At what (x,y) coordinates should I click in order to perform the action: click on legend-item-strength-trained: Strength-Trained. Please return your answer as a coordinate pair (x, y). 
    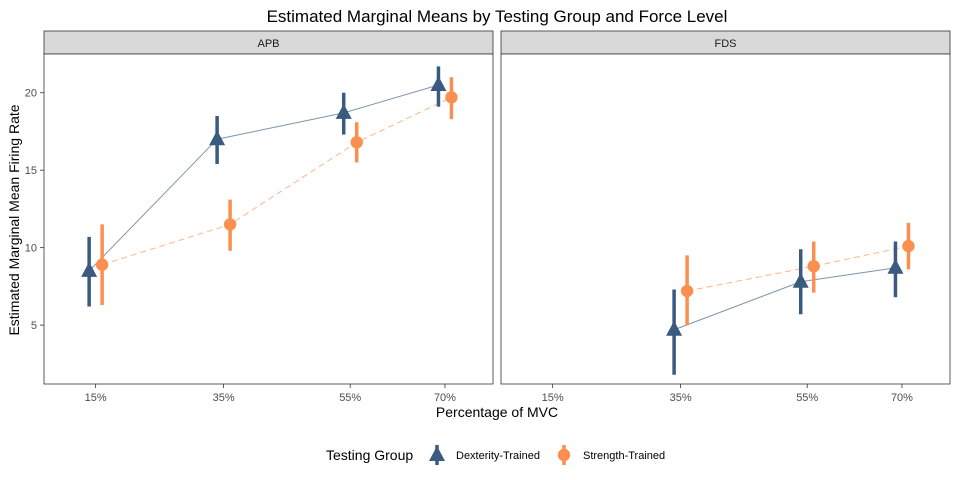
    Looking at the image, I should click on (611, 455).